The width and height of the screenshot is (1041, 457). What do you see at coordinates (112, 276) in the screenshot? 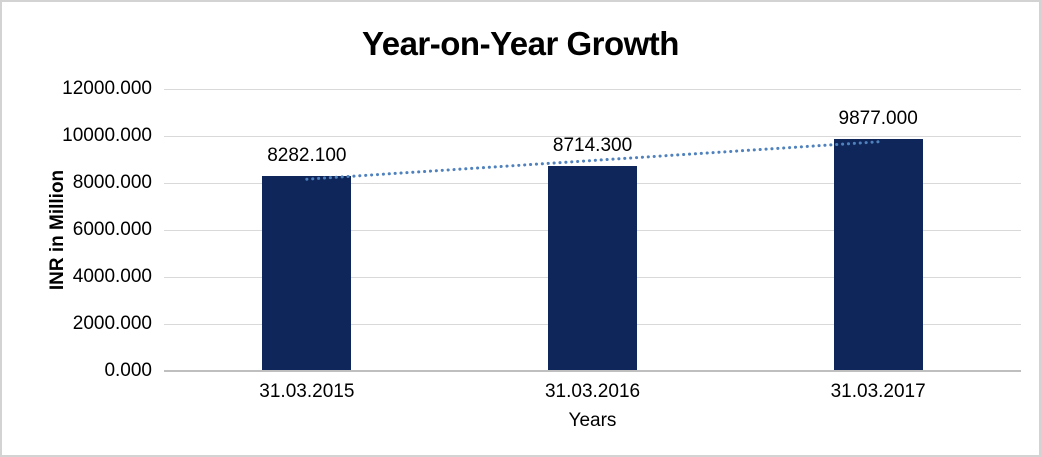
I see `y-tick-label: 4000.000` at bounding box center [112, 276].